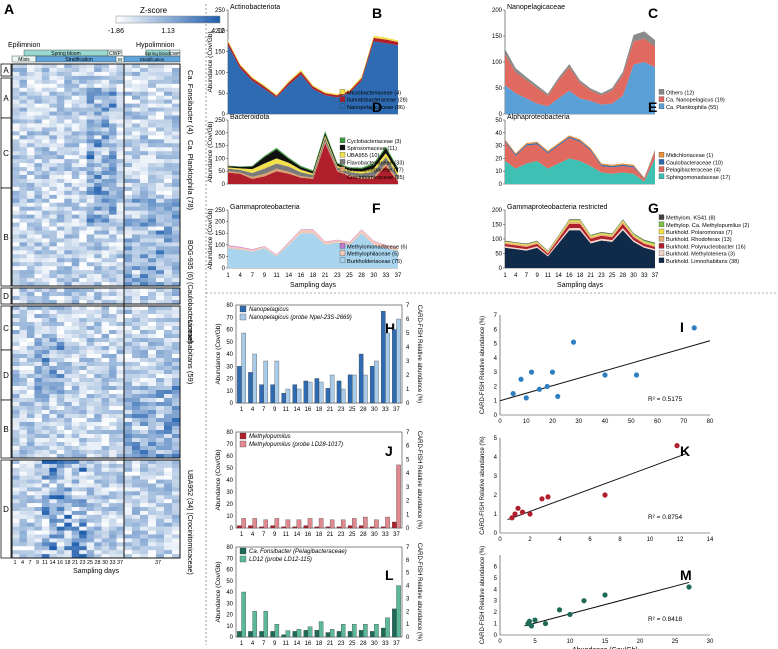 This screenshot has width=778, height=649. What do you see at coordinates (210, 151) in the screenshot?
I see `y-axis-label: Abundance (Cov/Gb)` at bounding box center [210, 151].